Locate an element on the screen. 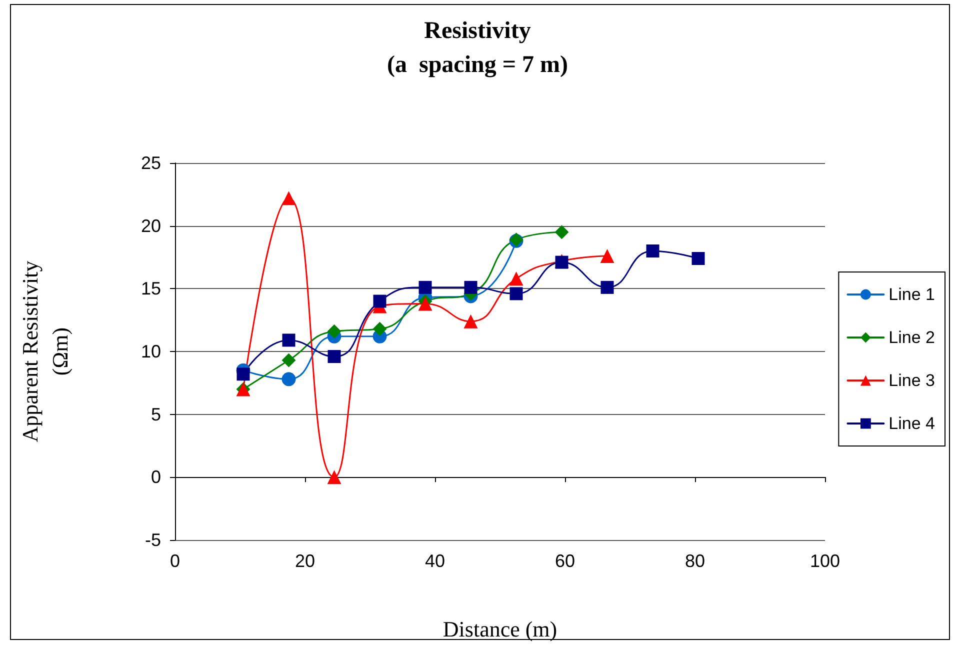 This screenshot has width=955, height=645. y-tick-label: -5 is located at coordinates (152, 540).